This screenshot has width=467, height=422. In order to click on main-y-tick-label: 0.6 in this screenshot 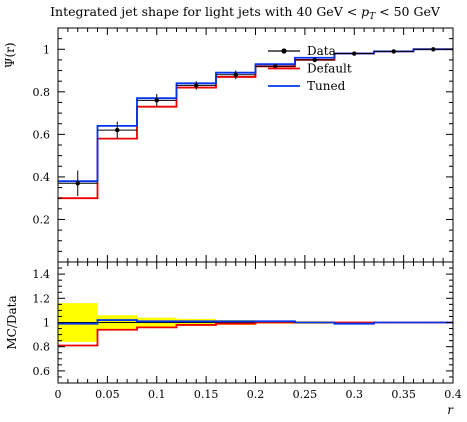, I will do `click(42, 134)`.